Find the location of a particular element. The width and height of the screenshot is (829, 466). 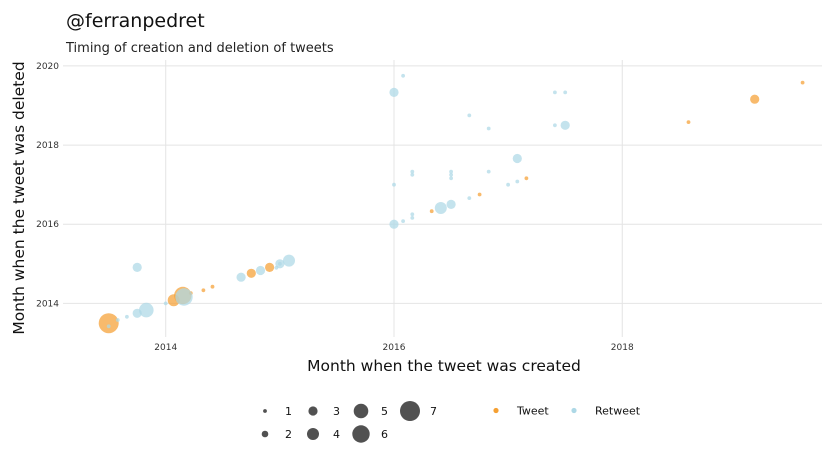

size-legend-label-6: 6 is located at coordinates (384, 434).